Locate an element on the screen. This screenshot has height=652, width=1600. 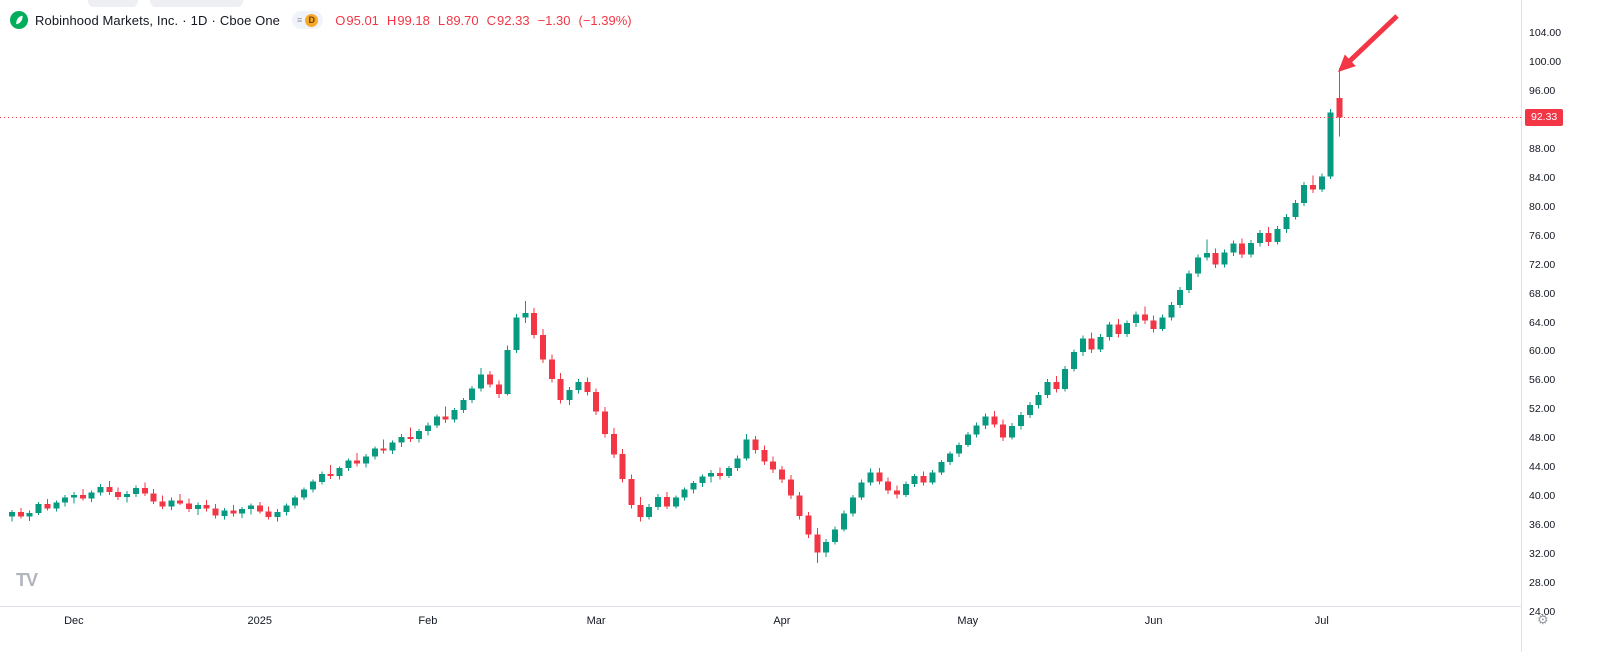
lines-icon: ≡ is located at coordinates (299, 19).